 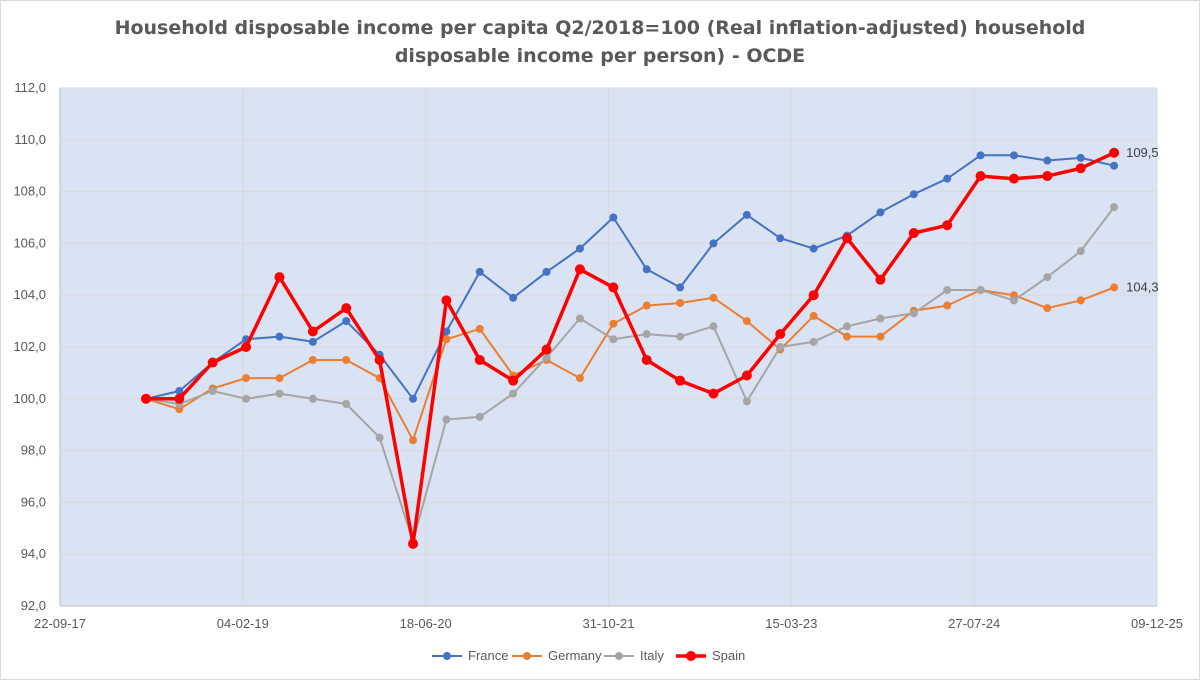 What do you see at coordinates (575, 655) in the screenshot?
I see `legend-label: Germany` at bounding box center [575, 655].